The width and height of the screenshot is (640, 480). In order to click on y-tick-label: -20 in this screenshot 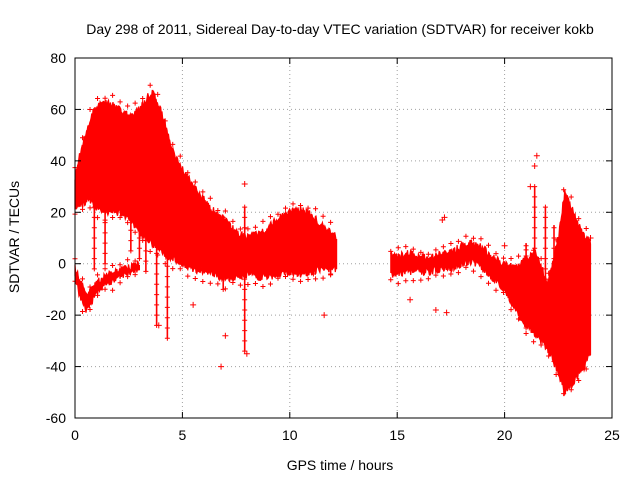, I will do `click(56, 315)`.